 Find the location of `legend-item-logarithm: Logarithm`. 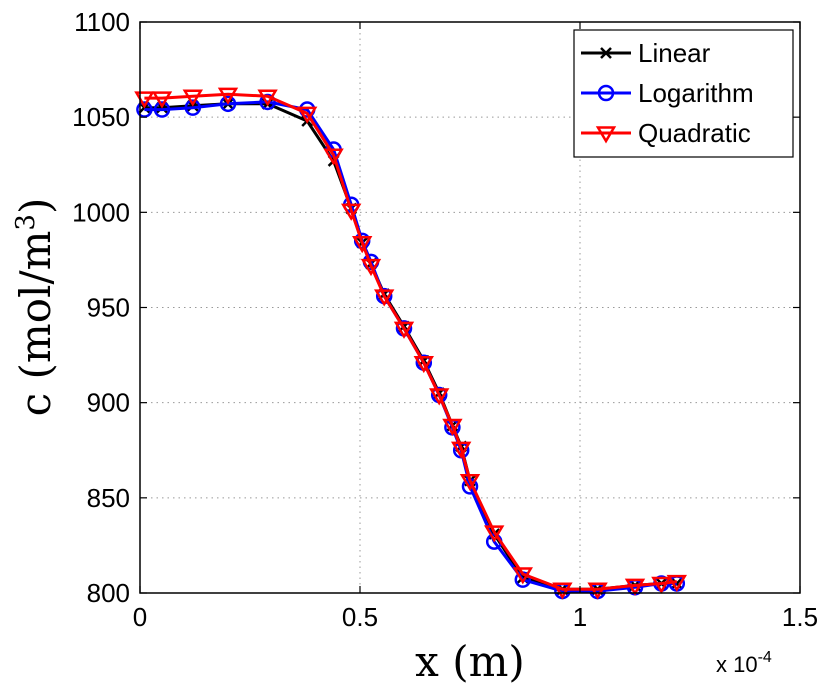

legend-item-logarithm: Logarithm is located at coordinates (667, 93).